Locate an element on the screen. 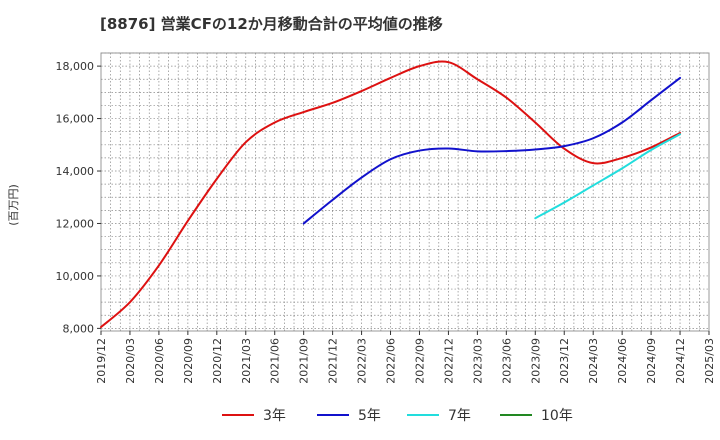 The height and width of the screenshot is (440, 720). x-tick-label: 2022/06 is located at coordinates (391, 361).